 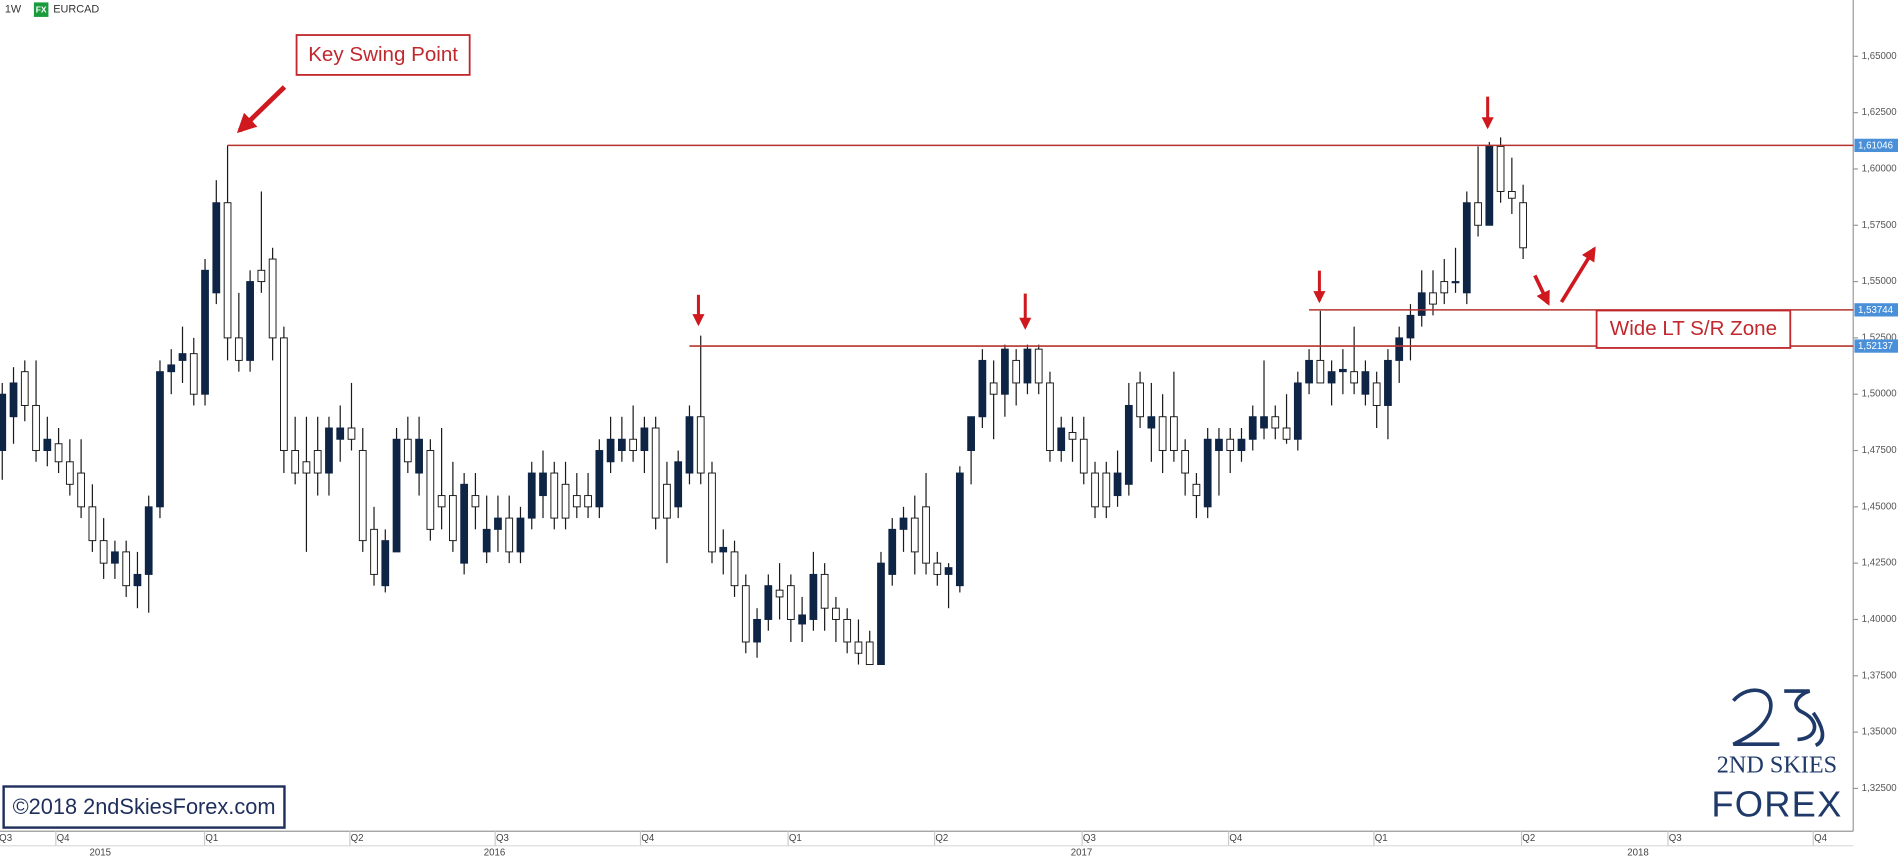 What do you see at coordinates (1879, 394) in the screenshot?
I see `y-tick-label: 1,50000` at bounding box center [1879, 394].